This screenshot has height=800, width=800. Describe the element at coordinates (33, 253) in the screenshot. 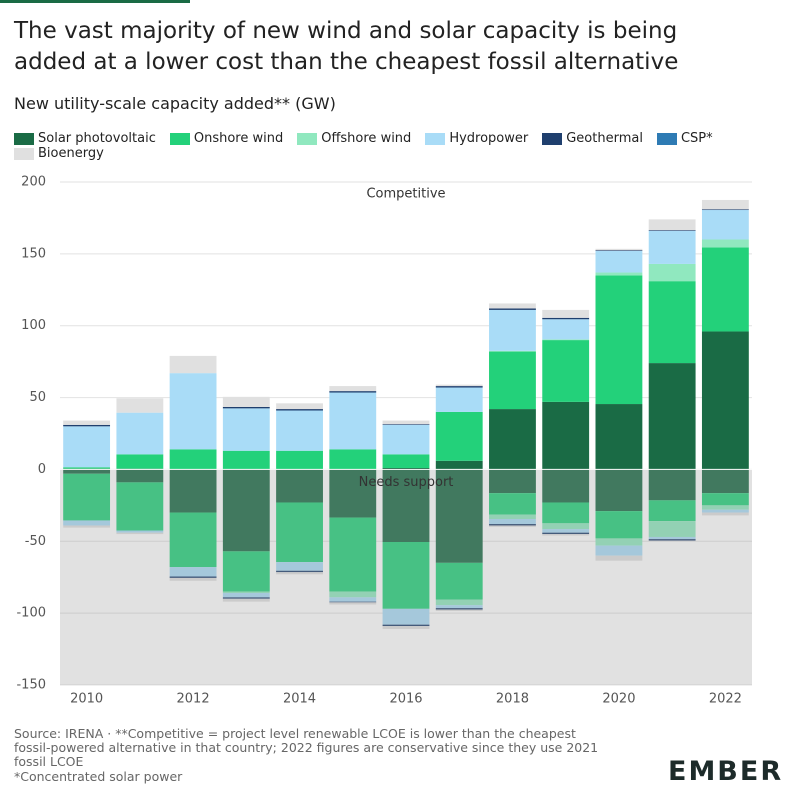

I see `y-tick-label: 150` at that location.